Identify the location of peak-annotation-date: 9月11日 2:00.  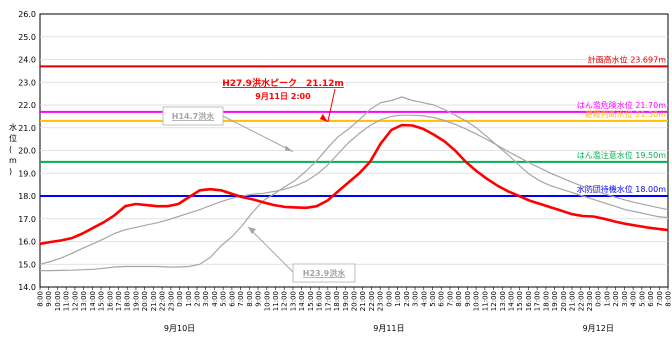
(283, 96).